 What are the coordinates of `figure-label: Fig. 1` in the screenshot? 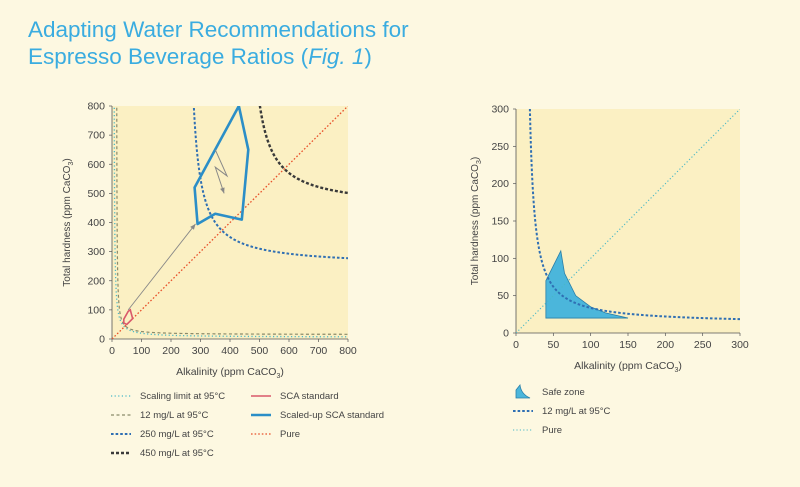 It's located at (336, 56).